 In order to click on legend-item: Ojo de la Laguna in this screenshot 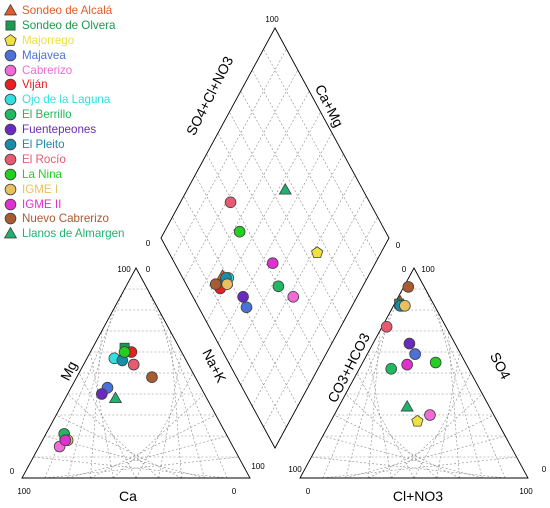, I will do `click(64, 99)`.